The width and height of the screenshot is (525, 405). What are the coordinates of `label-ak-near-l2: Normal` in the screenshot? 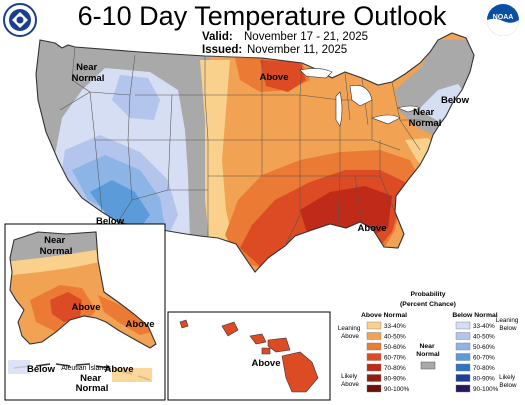 It's located at (56, 251).